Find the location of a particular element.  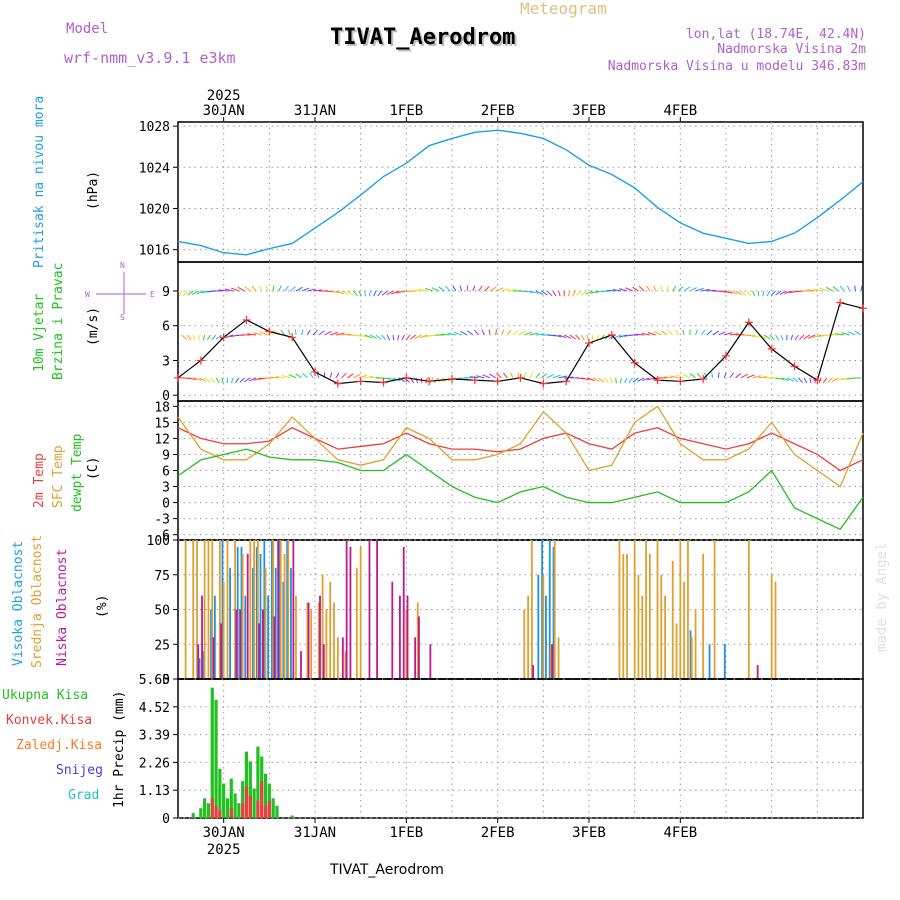

temperature-ytick-label: 12 is located at coordinates (162, 439).